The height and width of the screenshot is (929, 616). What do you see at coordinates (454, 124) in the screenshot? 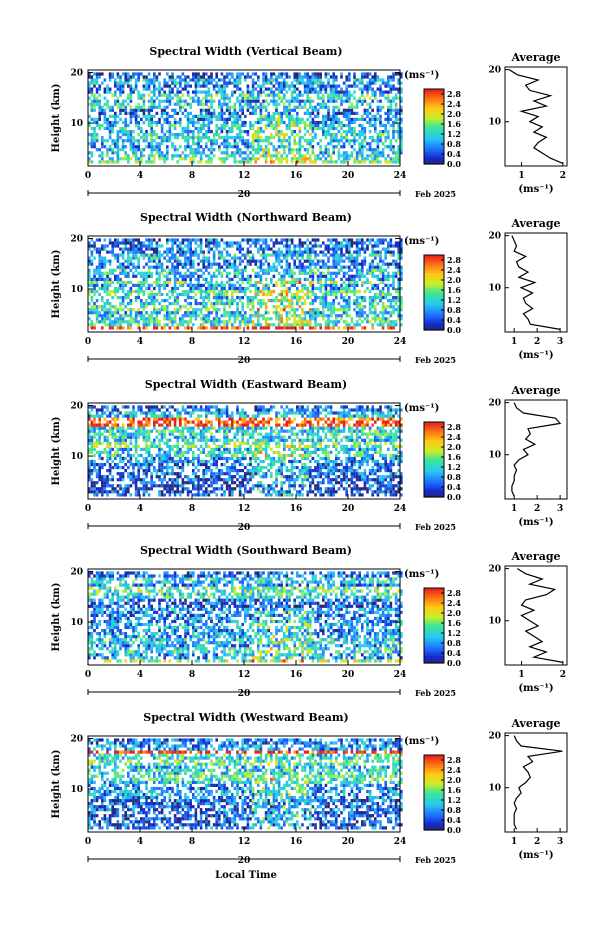
I see `colorbar-tick-label: 1.6` at bounding box center [454, 124].